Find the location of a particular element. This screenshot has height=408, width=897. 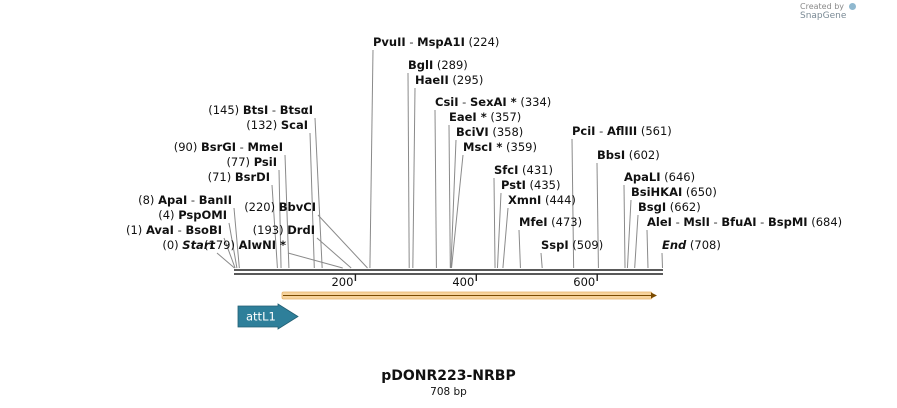

enzyme-name: AflIII is located at coordinates (622, 131).